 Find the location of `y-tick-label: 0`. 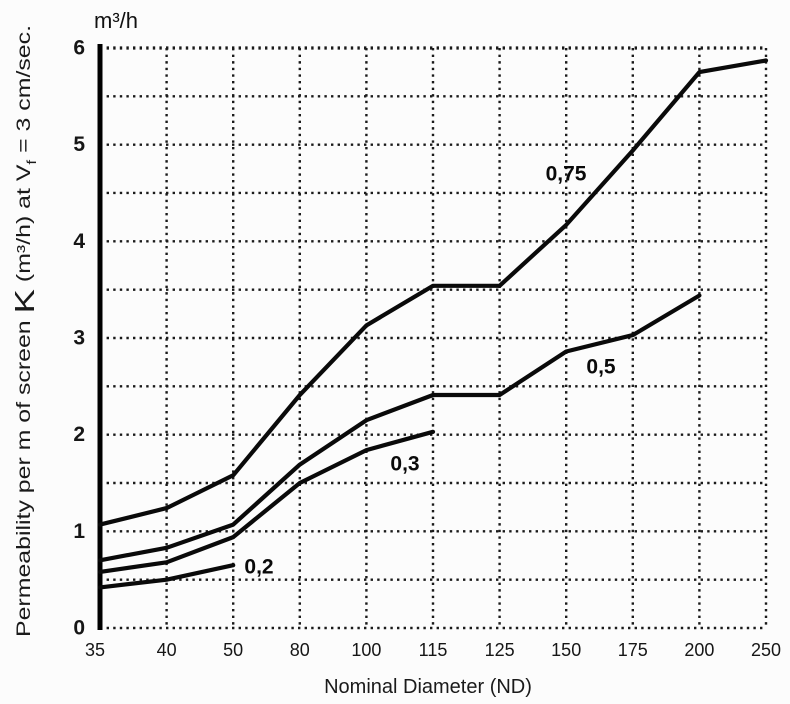

y-tick-label: 0 is located at coordinates (79, 628).